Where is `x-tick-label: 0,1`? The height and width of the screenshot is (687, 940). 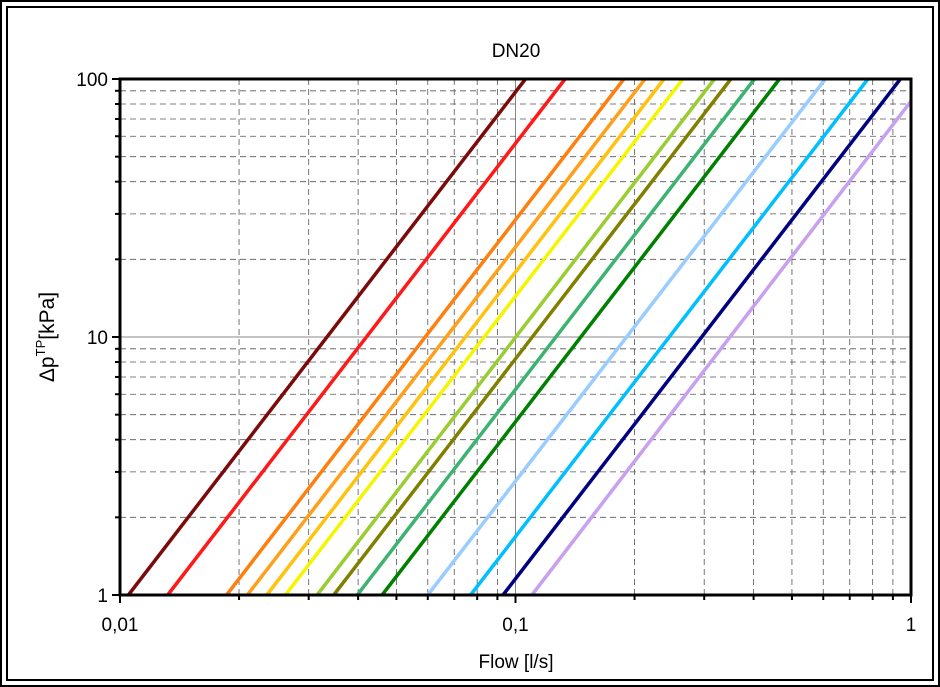 x-tick-label: 0,1 is located at coordinates (515, 625).